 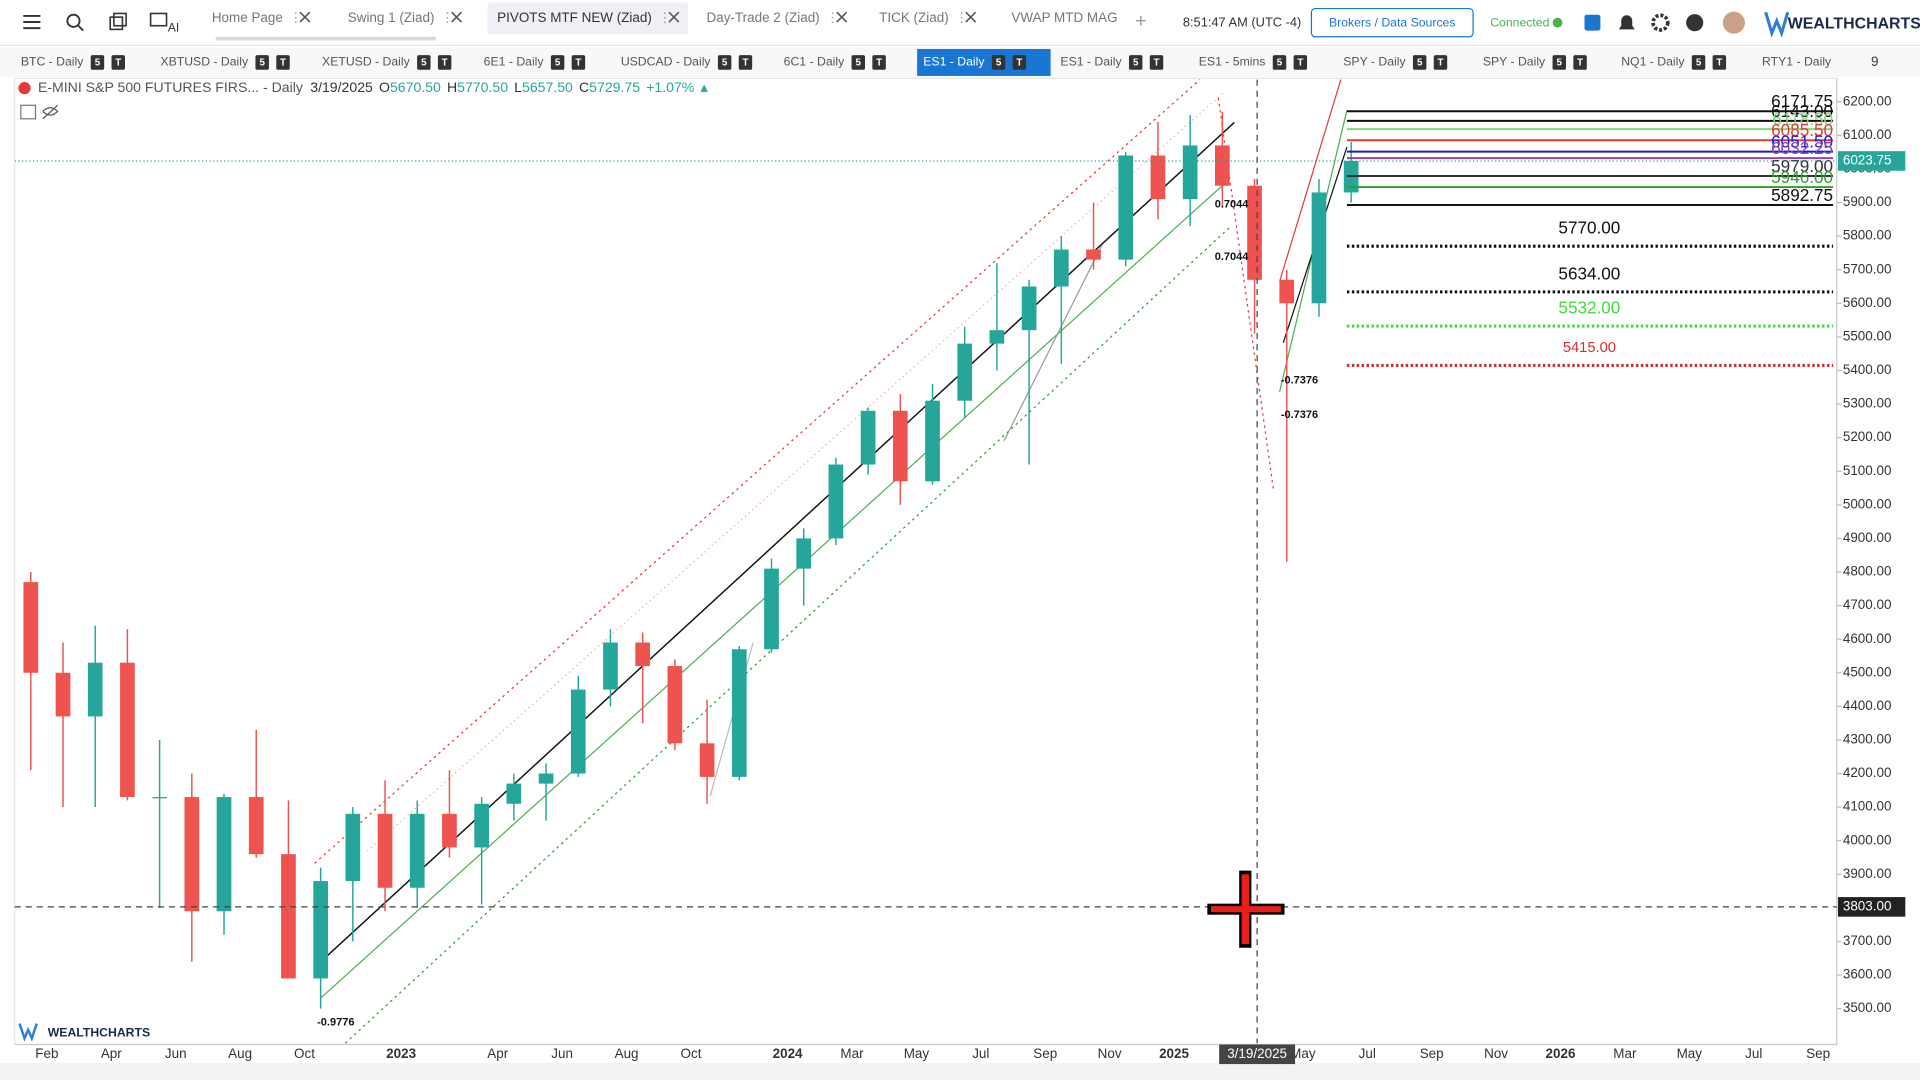 What do you see at coordinates (1867, 537) in the screenshot?
I see `y-tick-label: 4900.00` at bounding box center [1867, 537].